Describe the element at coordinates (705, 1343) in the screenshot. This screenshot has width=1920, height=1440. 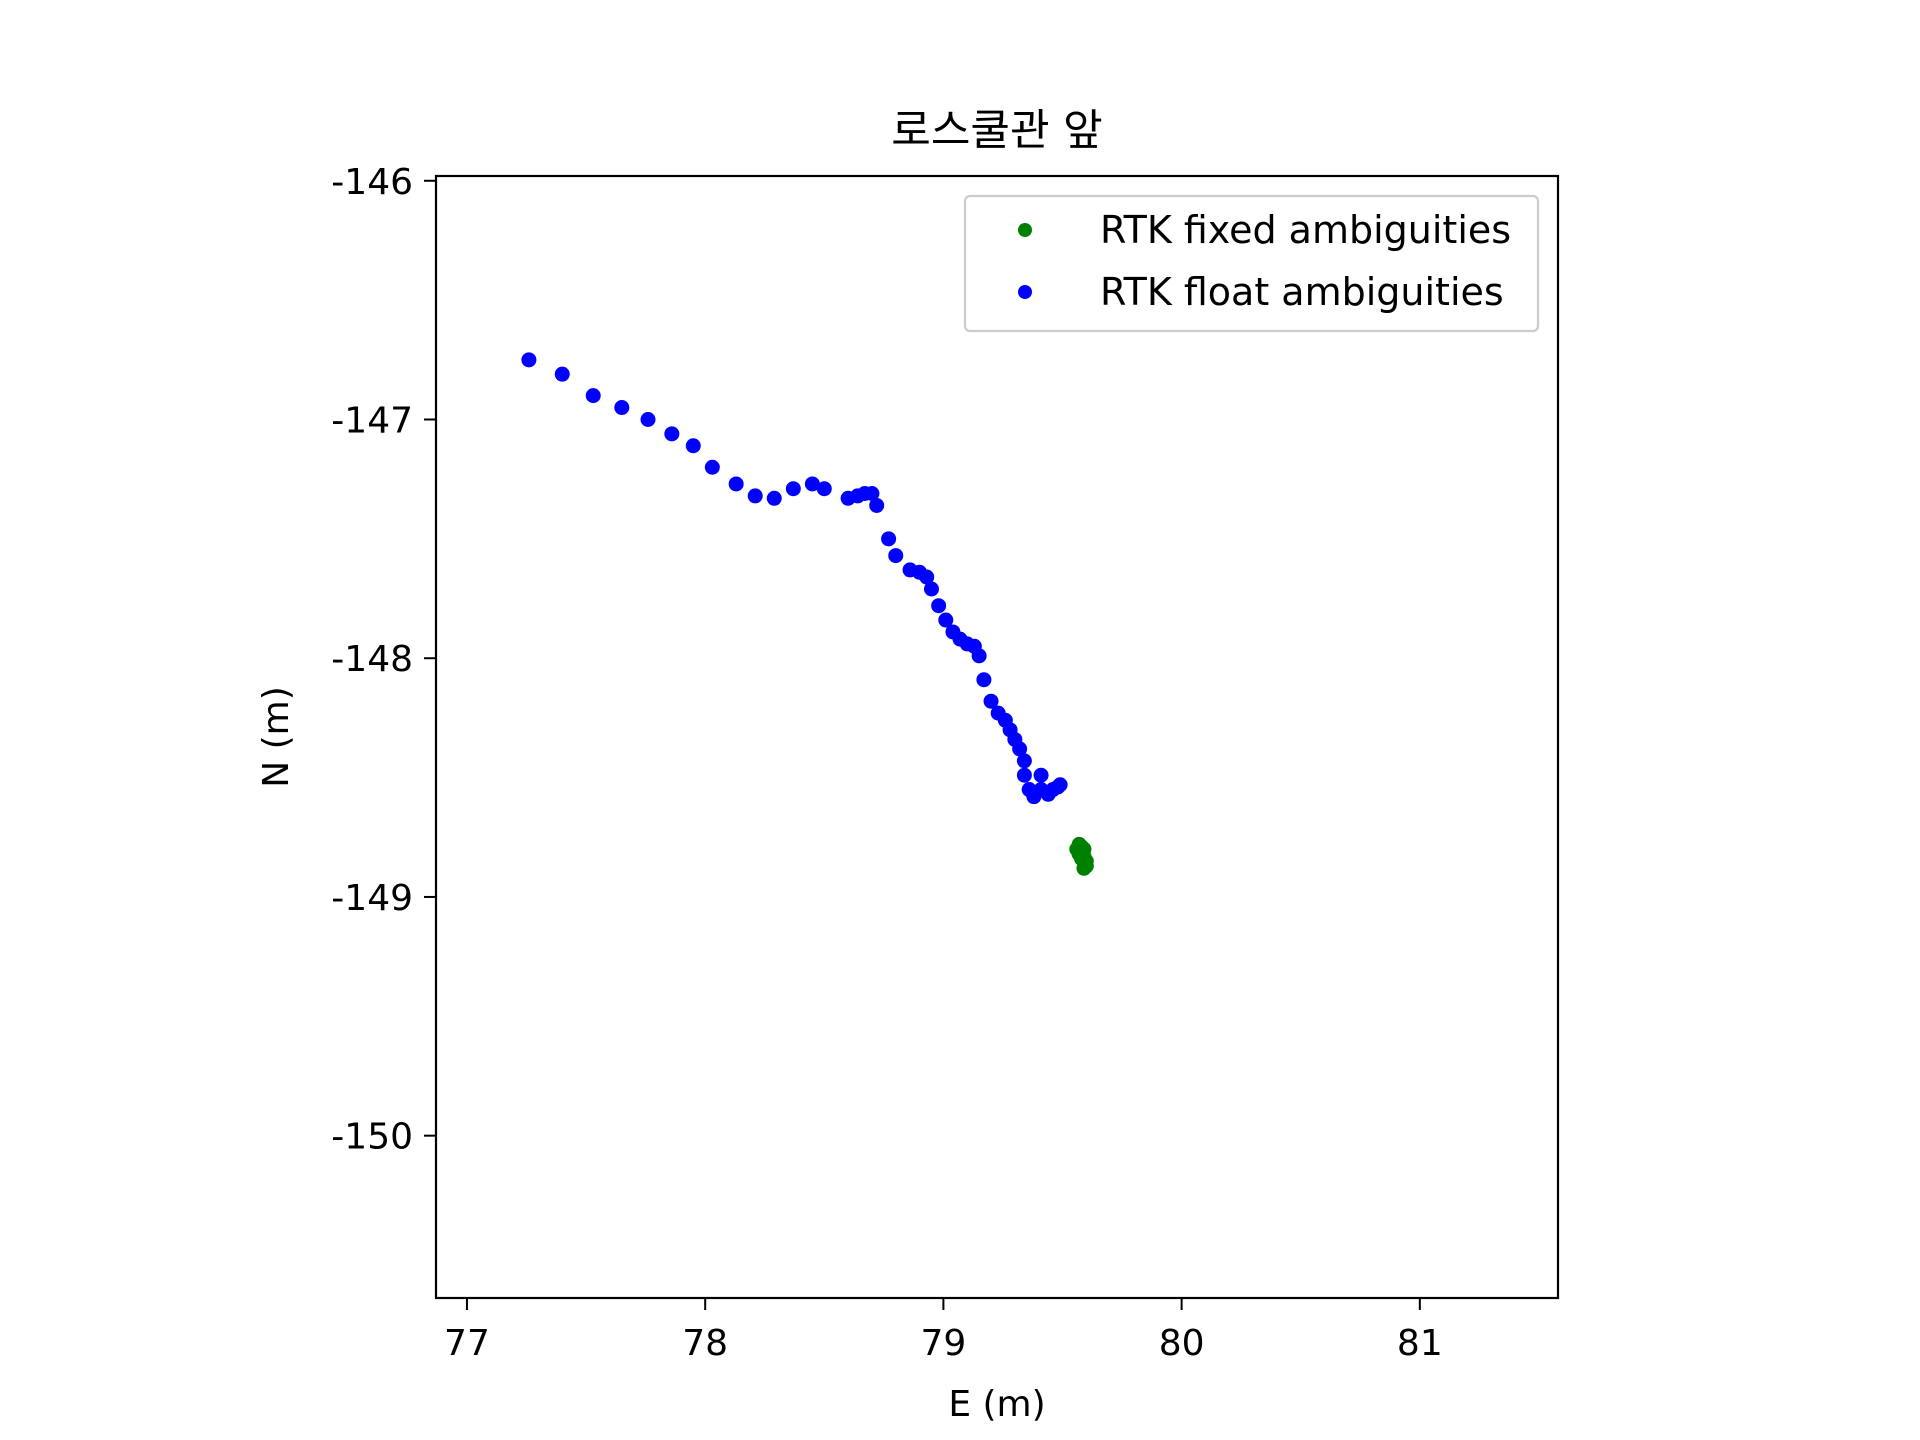
I see `x-tick-label: 78` at that location.